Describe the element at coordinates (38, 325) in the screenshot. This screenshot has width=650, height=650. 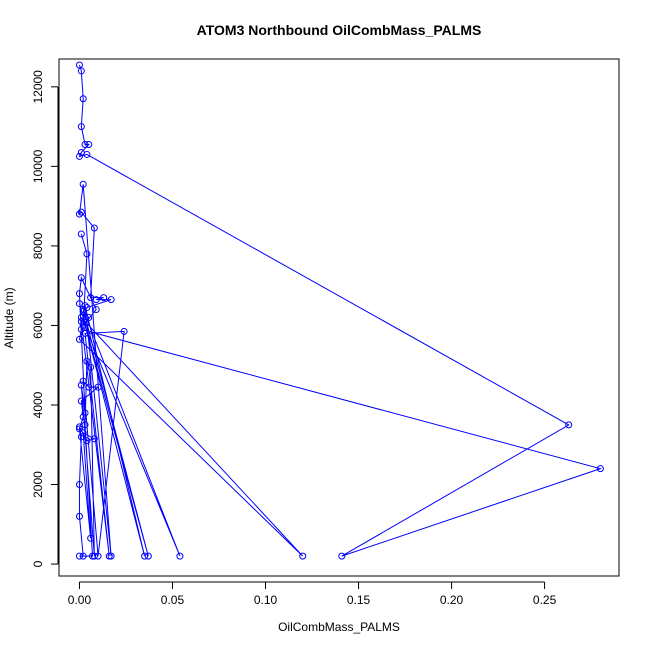
I see `y-tick-label: 6000` at that location.